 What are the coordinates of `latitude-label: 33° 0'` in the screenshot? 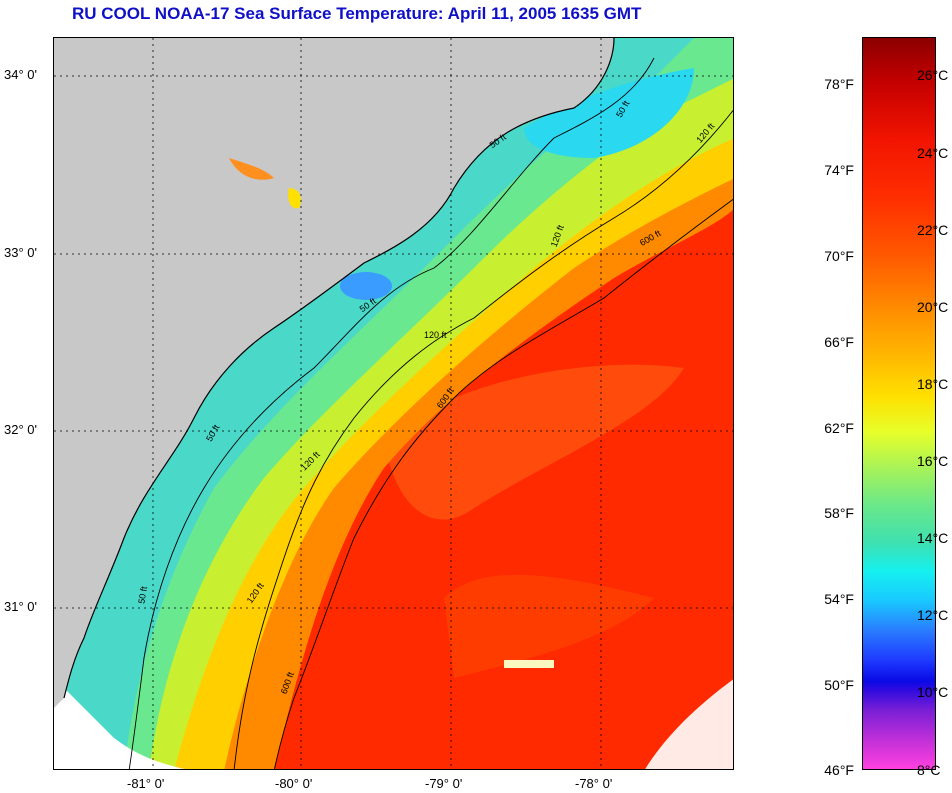 It's located at (20, 252).